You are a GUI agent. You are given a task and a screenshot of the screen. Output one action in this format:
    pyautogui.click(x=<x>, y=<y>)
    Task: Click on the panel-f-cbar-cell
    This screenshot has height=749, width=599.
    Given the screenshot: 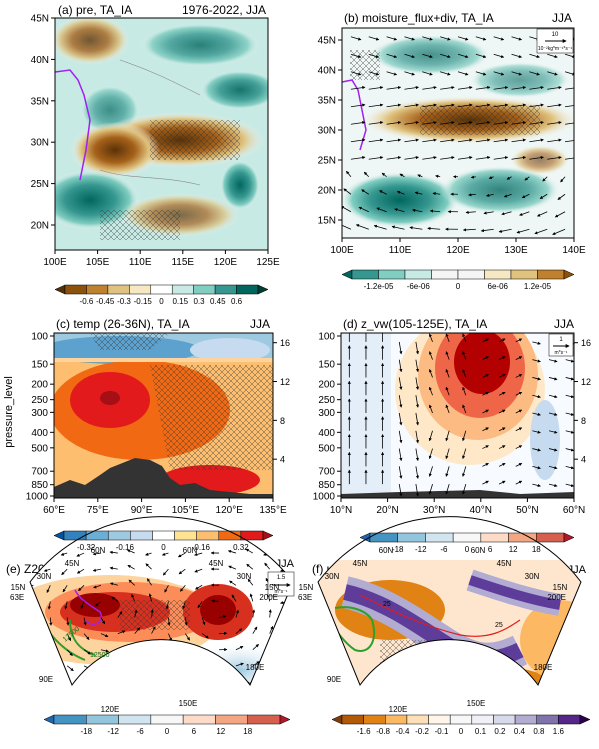 What is the action you would take?
    pyautogui.click(x=569, y=719)
    